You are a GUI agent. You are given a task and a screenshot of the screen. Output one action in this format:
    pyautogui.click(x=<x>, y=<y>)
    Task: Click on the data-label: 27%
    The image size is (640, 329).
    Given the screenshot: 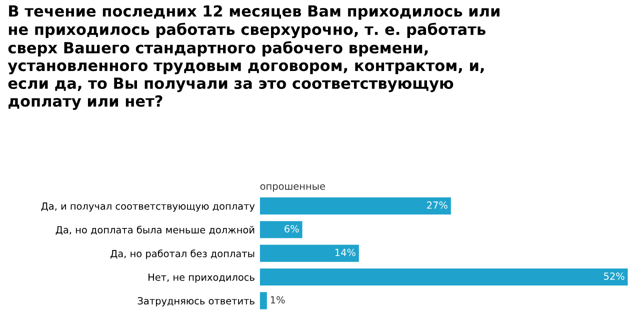 What is the action you would take?
    pyautogui.click(x=437, y=205)
    